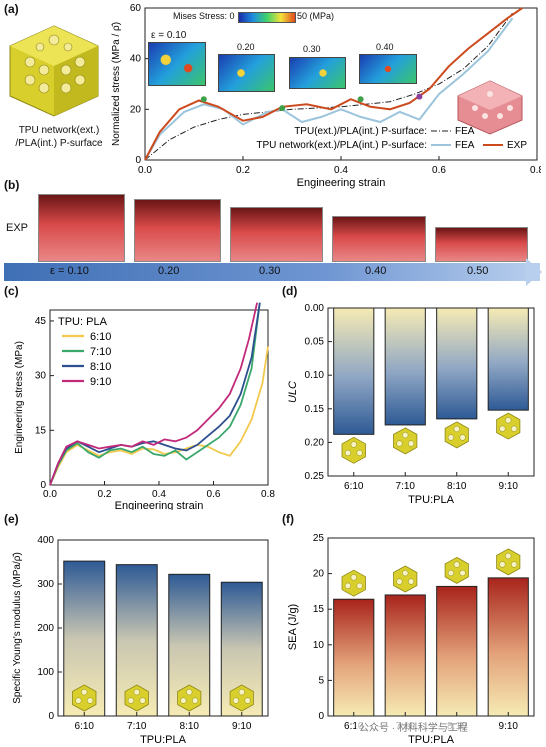 Image resolution: width=546 pixels, height=747 pixels. What do you see at coordinates (69, 271) in the screenshot?
I see `strain-label-1: ε = 0.10` at bounding box center [69, 271].